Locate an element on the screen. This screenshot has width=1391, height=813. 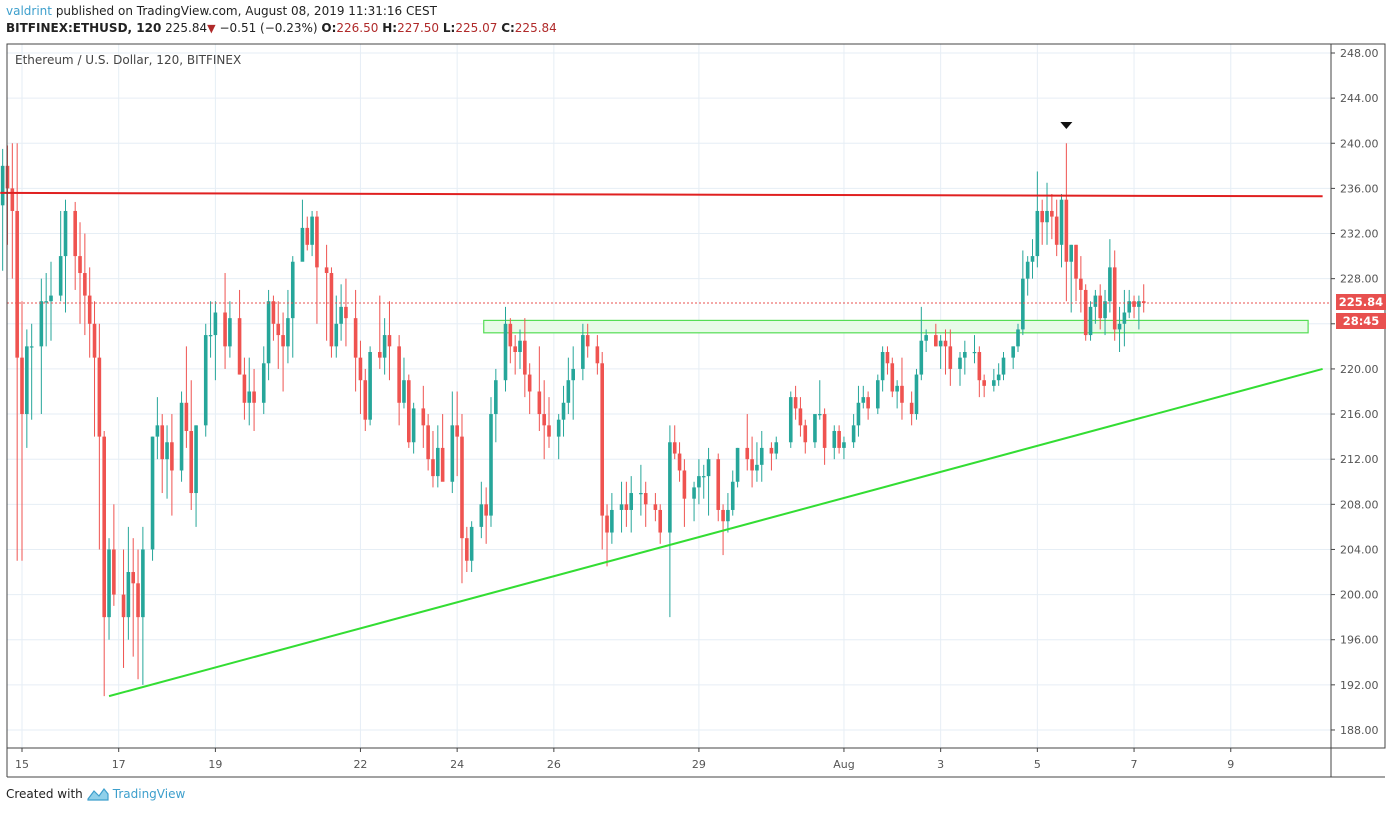
time-tick-label: 5 is located at coordinates (1037, 764).